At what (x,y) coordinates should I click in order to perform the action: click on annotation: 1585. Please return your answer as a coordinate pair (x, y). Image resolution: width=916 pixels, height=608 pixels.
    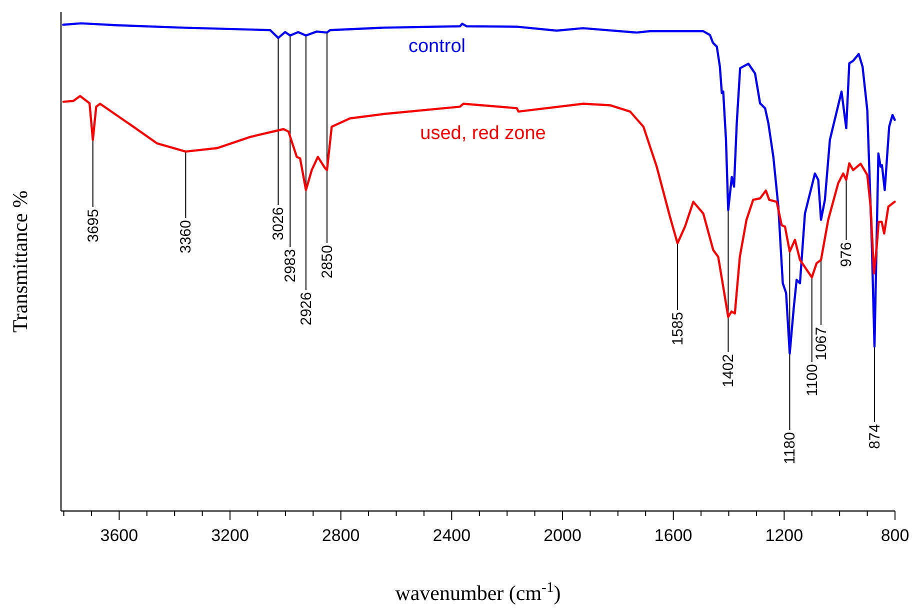
    Looking at the image, I should click on (677, 329).